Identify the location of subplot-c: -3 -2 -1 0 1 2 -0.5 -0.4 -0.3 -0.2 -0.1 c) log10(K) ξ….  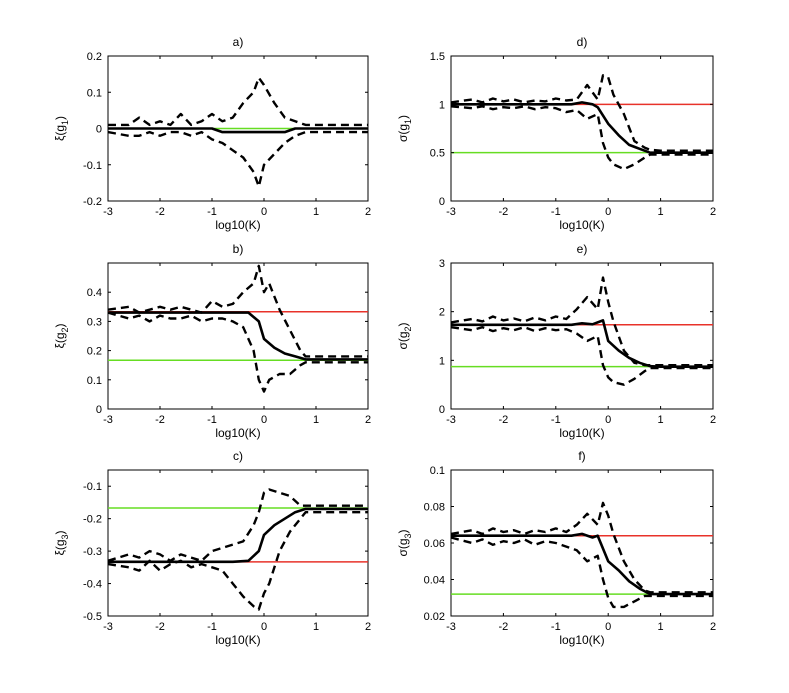
(212, 548).